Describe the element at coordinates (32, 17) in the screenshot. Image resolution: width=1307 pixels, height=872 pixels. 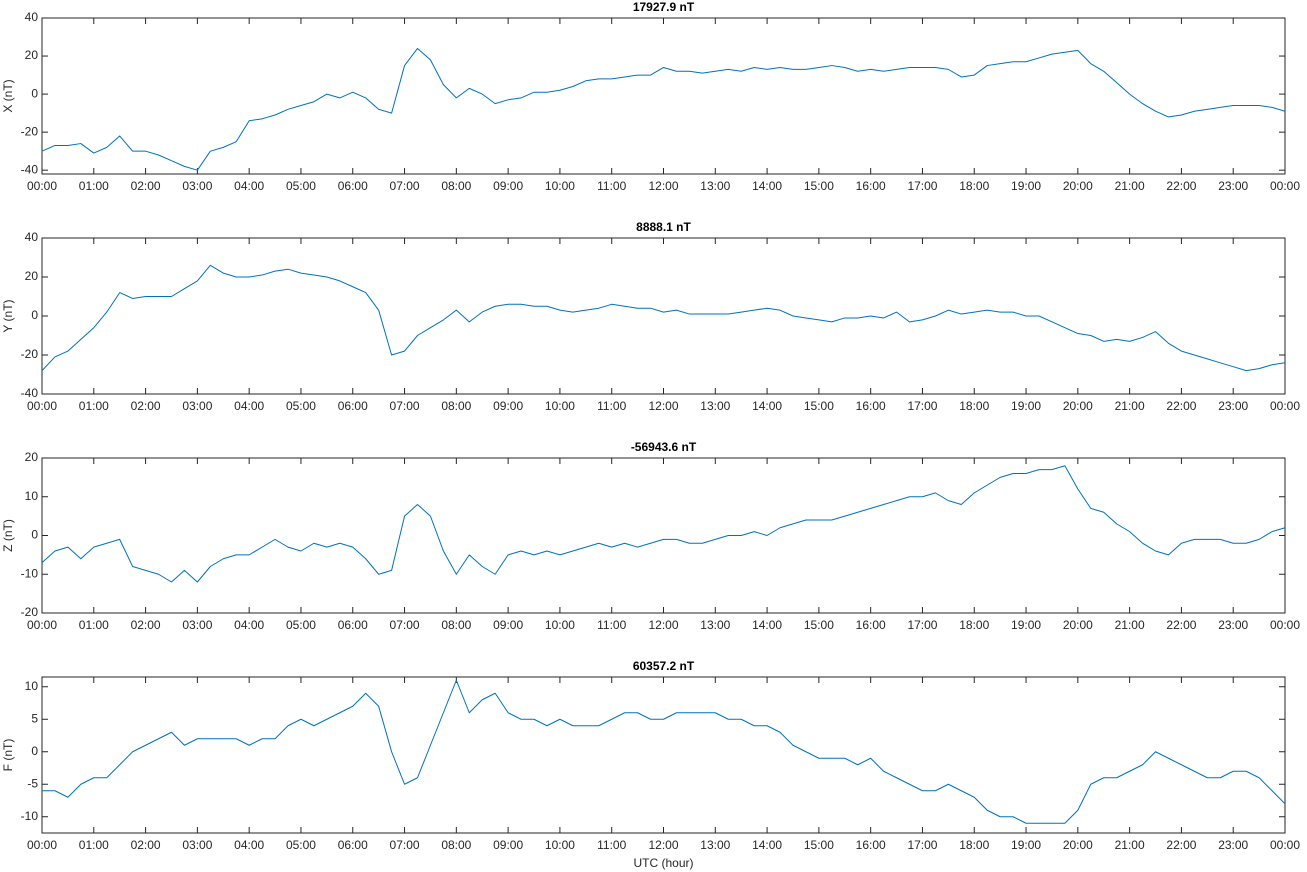
I see `y-tick-label: 40` at that location.